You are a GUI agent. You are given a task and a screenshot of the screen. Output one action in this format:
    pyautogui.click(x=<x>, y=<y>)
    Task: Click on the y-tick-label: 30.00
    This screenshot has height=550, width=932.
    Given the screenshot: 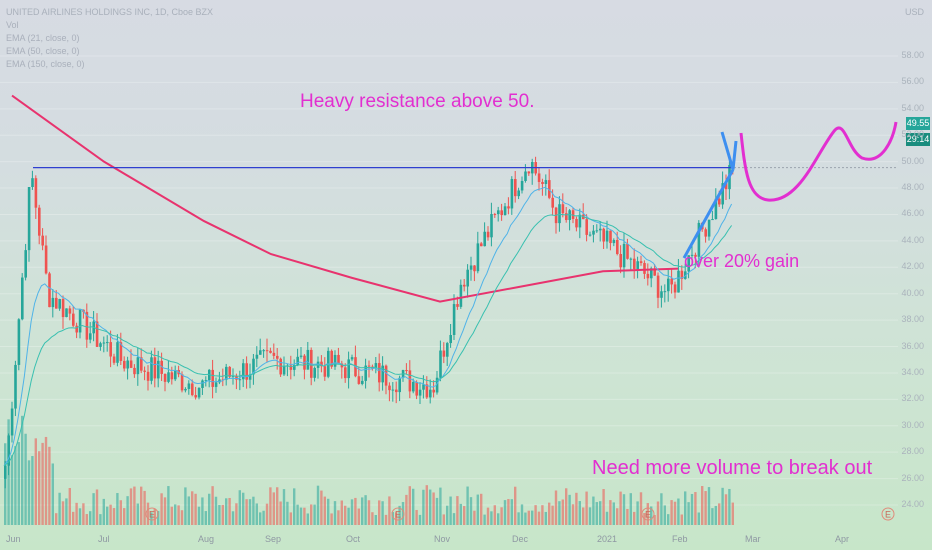 What is the action you would take?
    pyautogui.click(x=912, y=424)
    